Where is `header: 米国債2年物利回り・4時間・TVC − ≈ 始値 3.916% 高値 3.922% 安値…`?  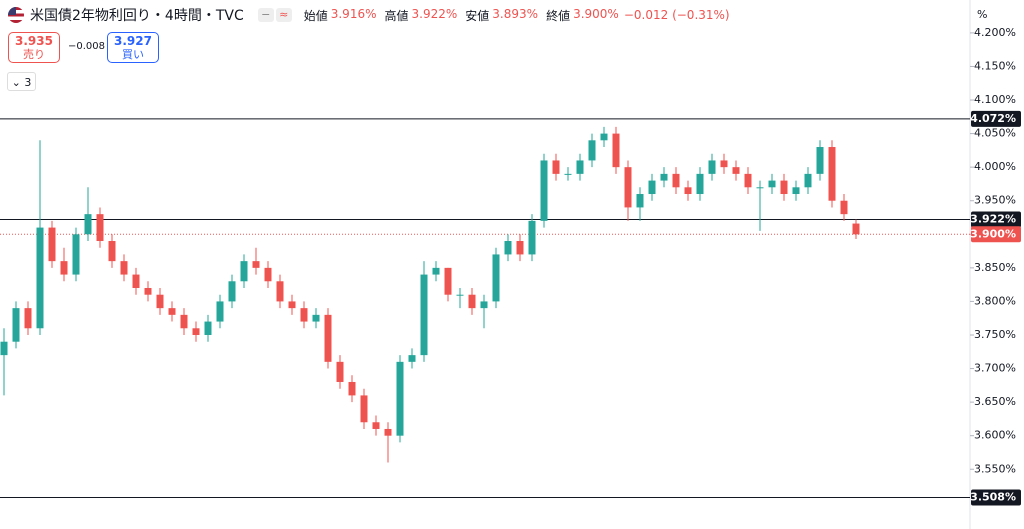 header: 米国債2年物利回り・4時間・TVC − ≈ 始値 3.916% 高値 3.922% 安値… is located at coordinates (369, 15).